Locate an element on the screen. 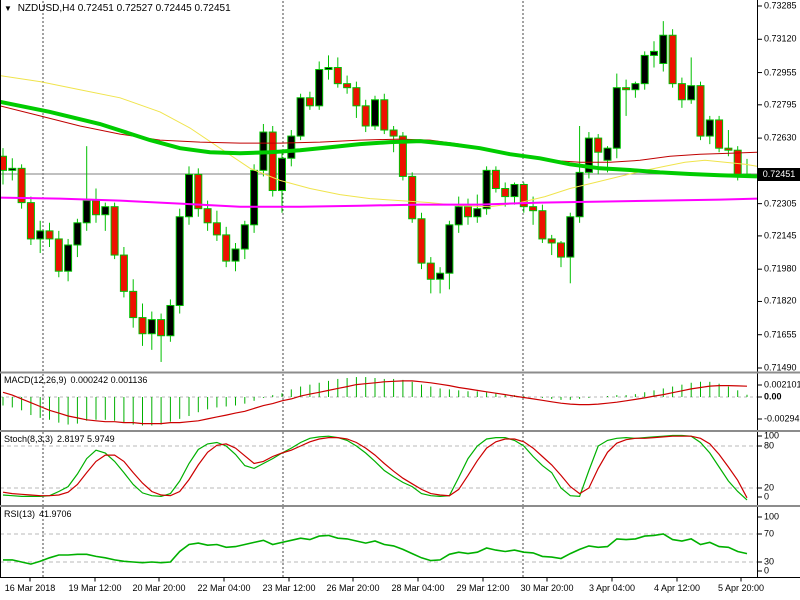  rsi-level-lines is located at coordinates (378, 548).